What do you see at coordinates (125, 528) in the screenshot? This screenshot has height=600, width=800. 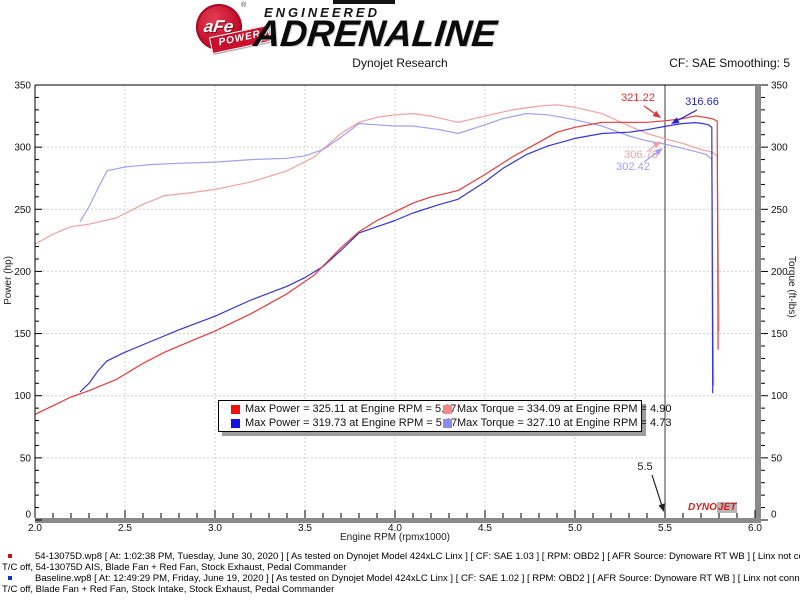 I see `rpm-tick-label: 2.5` at bounding box center [125, 528].